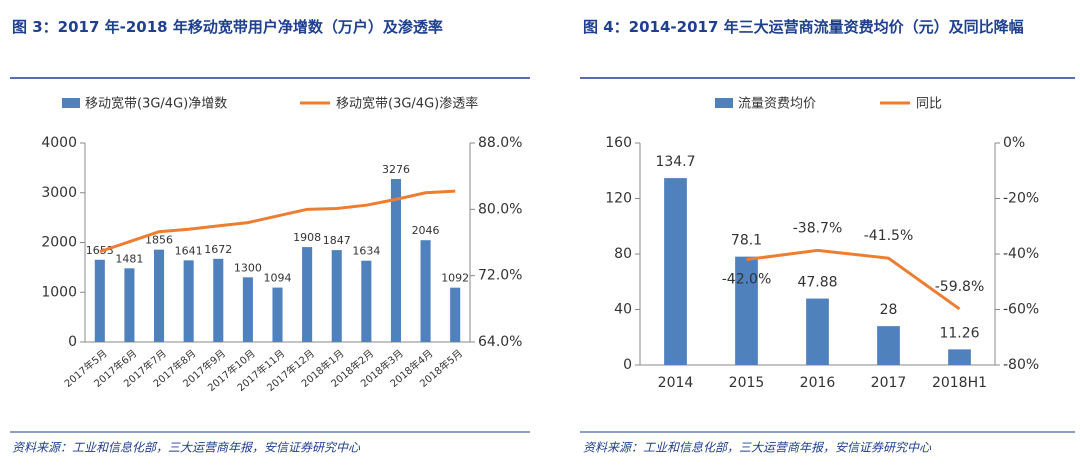 Image resolution: width=1080 pixels, height=470 pixels. What do you see at coordinates (618, 199) in the screenshot?
I see `tick-label: 120` at bounding box center [618, 199].